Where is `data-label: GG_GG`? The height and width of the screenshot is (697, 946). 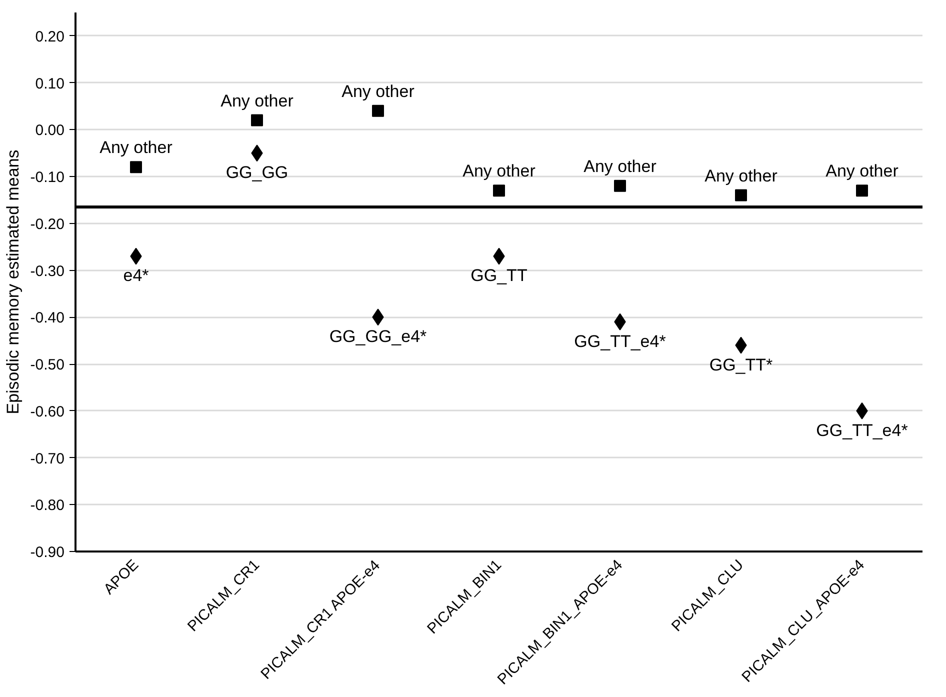 data-label: GG_GG is located at coordinates (257, 172).